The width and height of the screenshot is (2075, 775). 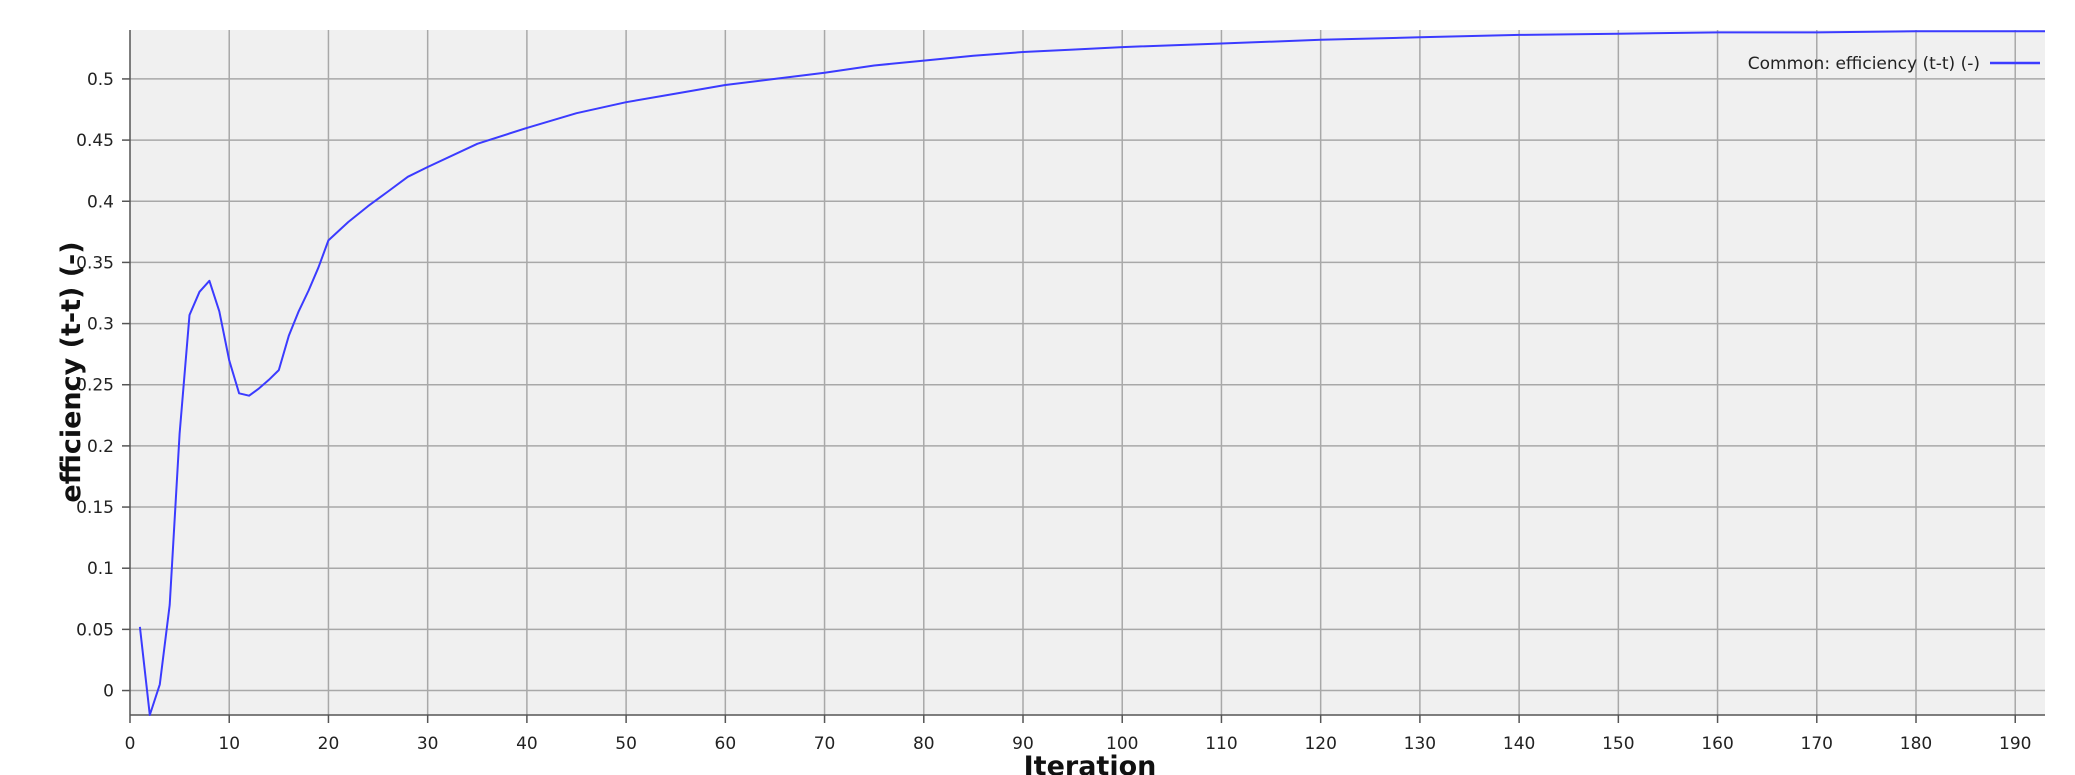 I want to click on x-tick-label: 40, so click(x=527, y=744).